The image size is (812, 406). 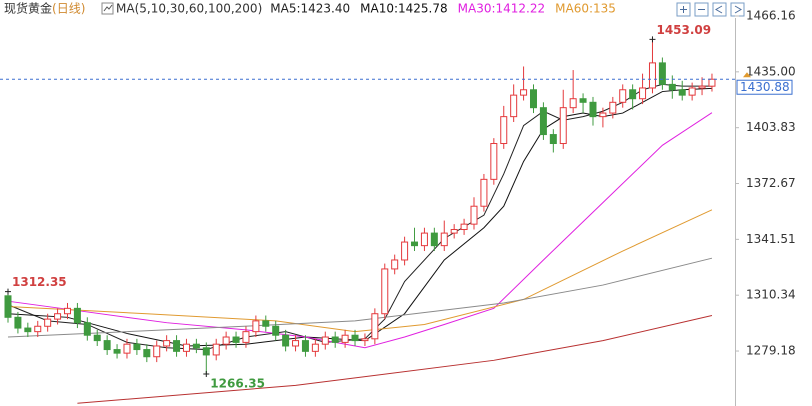 I want to click on y-tick-label: 1310.34, so click(x=771, y=295).